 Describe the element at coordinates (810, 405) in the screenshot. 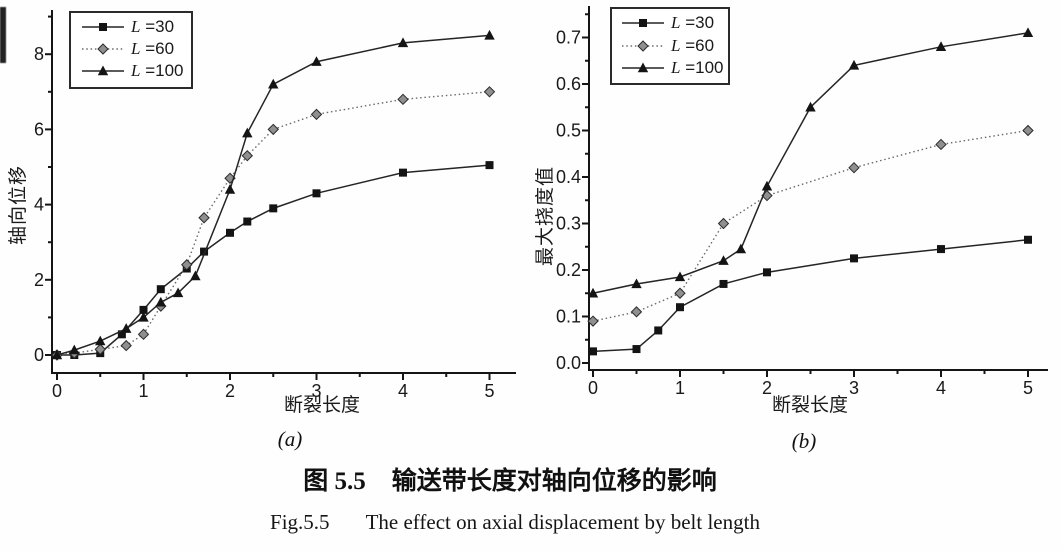

I see `chart-b-xlabel: 断裂长度` at that location.